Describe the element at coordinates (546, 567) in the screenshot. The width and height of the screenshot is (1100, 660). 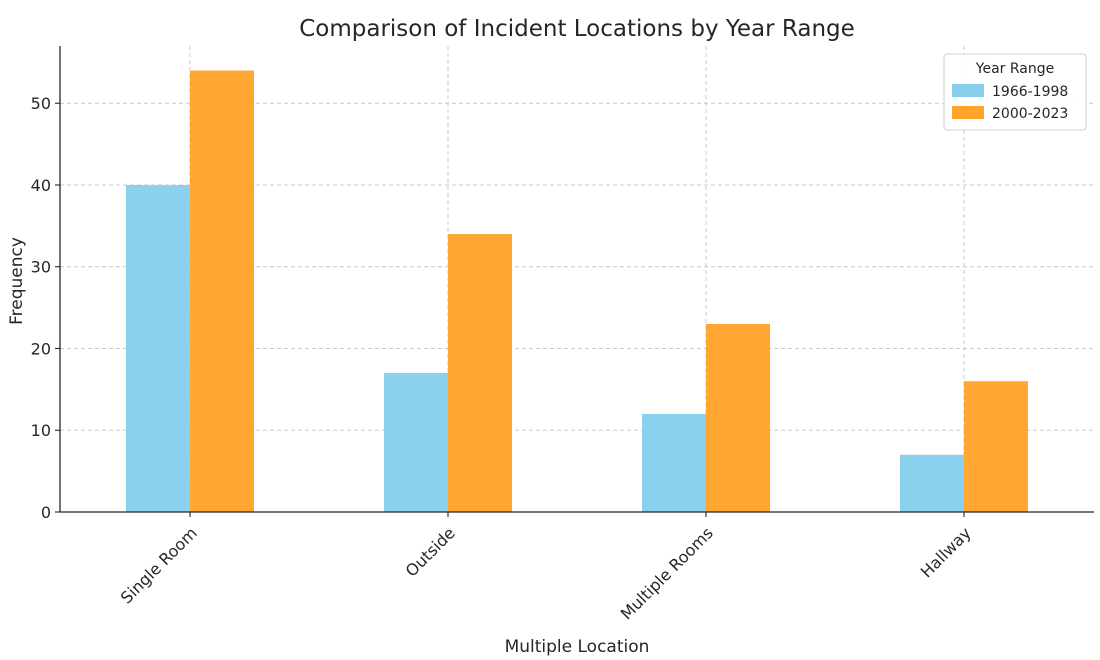
I see `x-axis-ticks: Single Room Outside Multiple Rooms Hallway` at that location.